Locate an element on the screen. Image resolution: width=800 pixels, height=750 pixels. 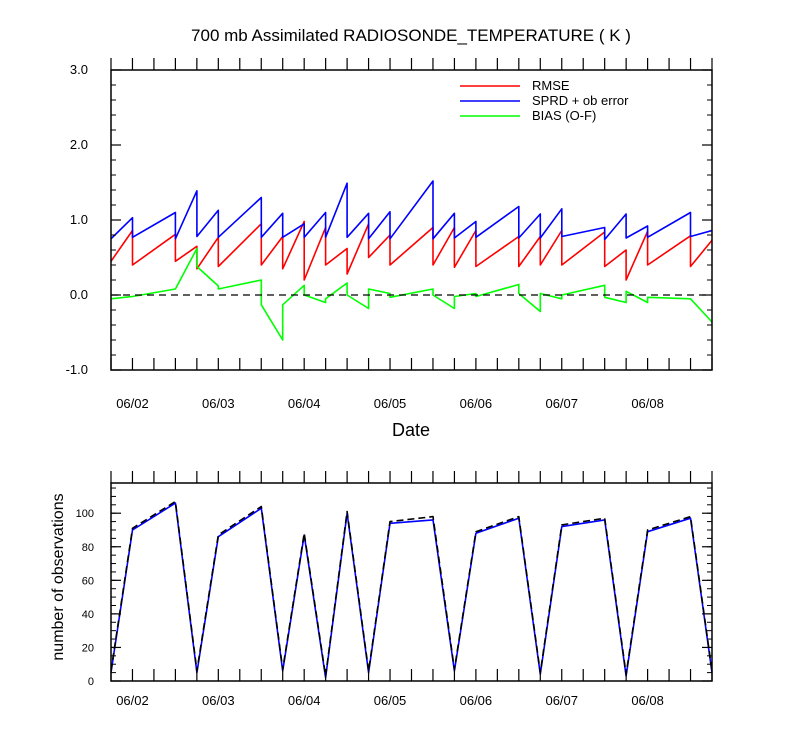
bottom-y-tick-label: 40 is located at coordinates (88, 615).